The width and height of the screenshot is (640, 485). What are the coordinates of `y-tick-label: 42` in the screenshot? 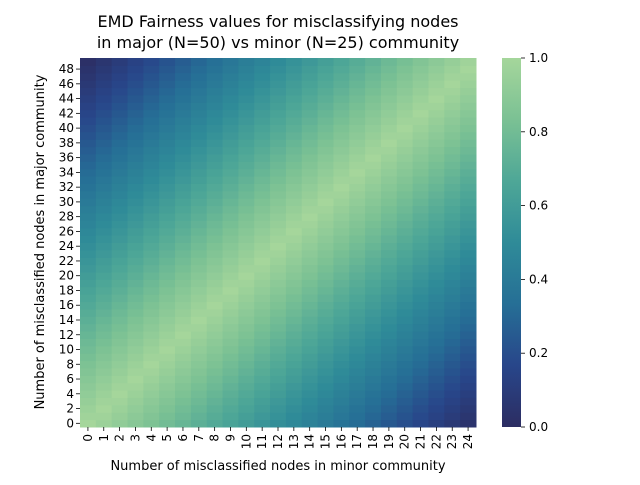 It's located at (66, 113).